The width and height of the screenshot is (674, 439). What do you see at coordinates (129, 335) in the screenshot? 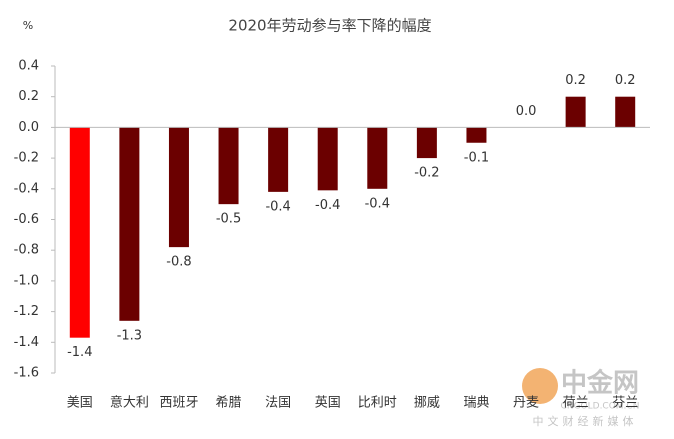
I see `value-label: -1.3` at bounding box center [129, 335].